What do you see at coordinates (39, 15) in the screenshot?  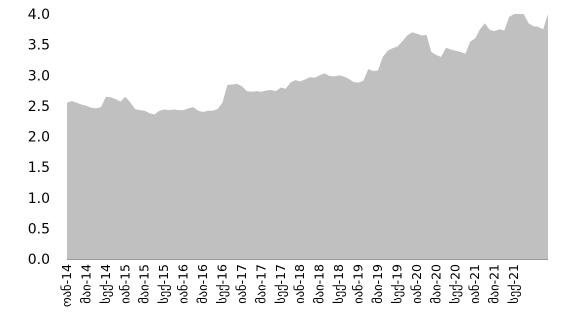 I see `y-tick-label: 4.0` at bounding box center [39, 15].